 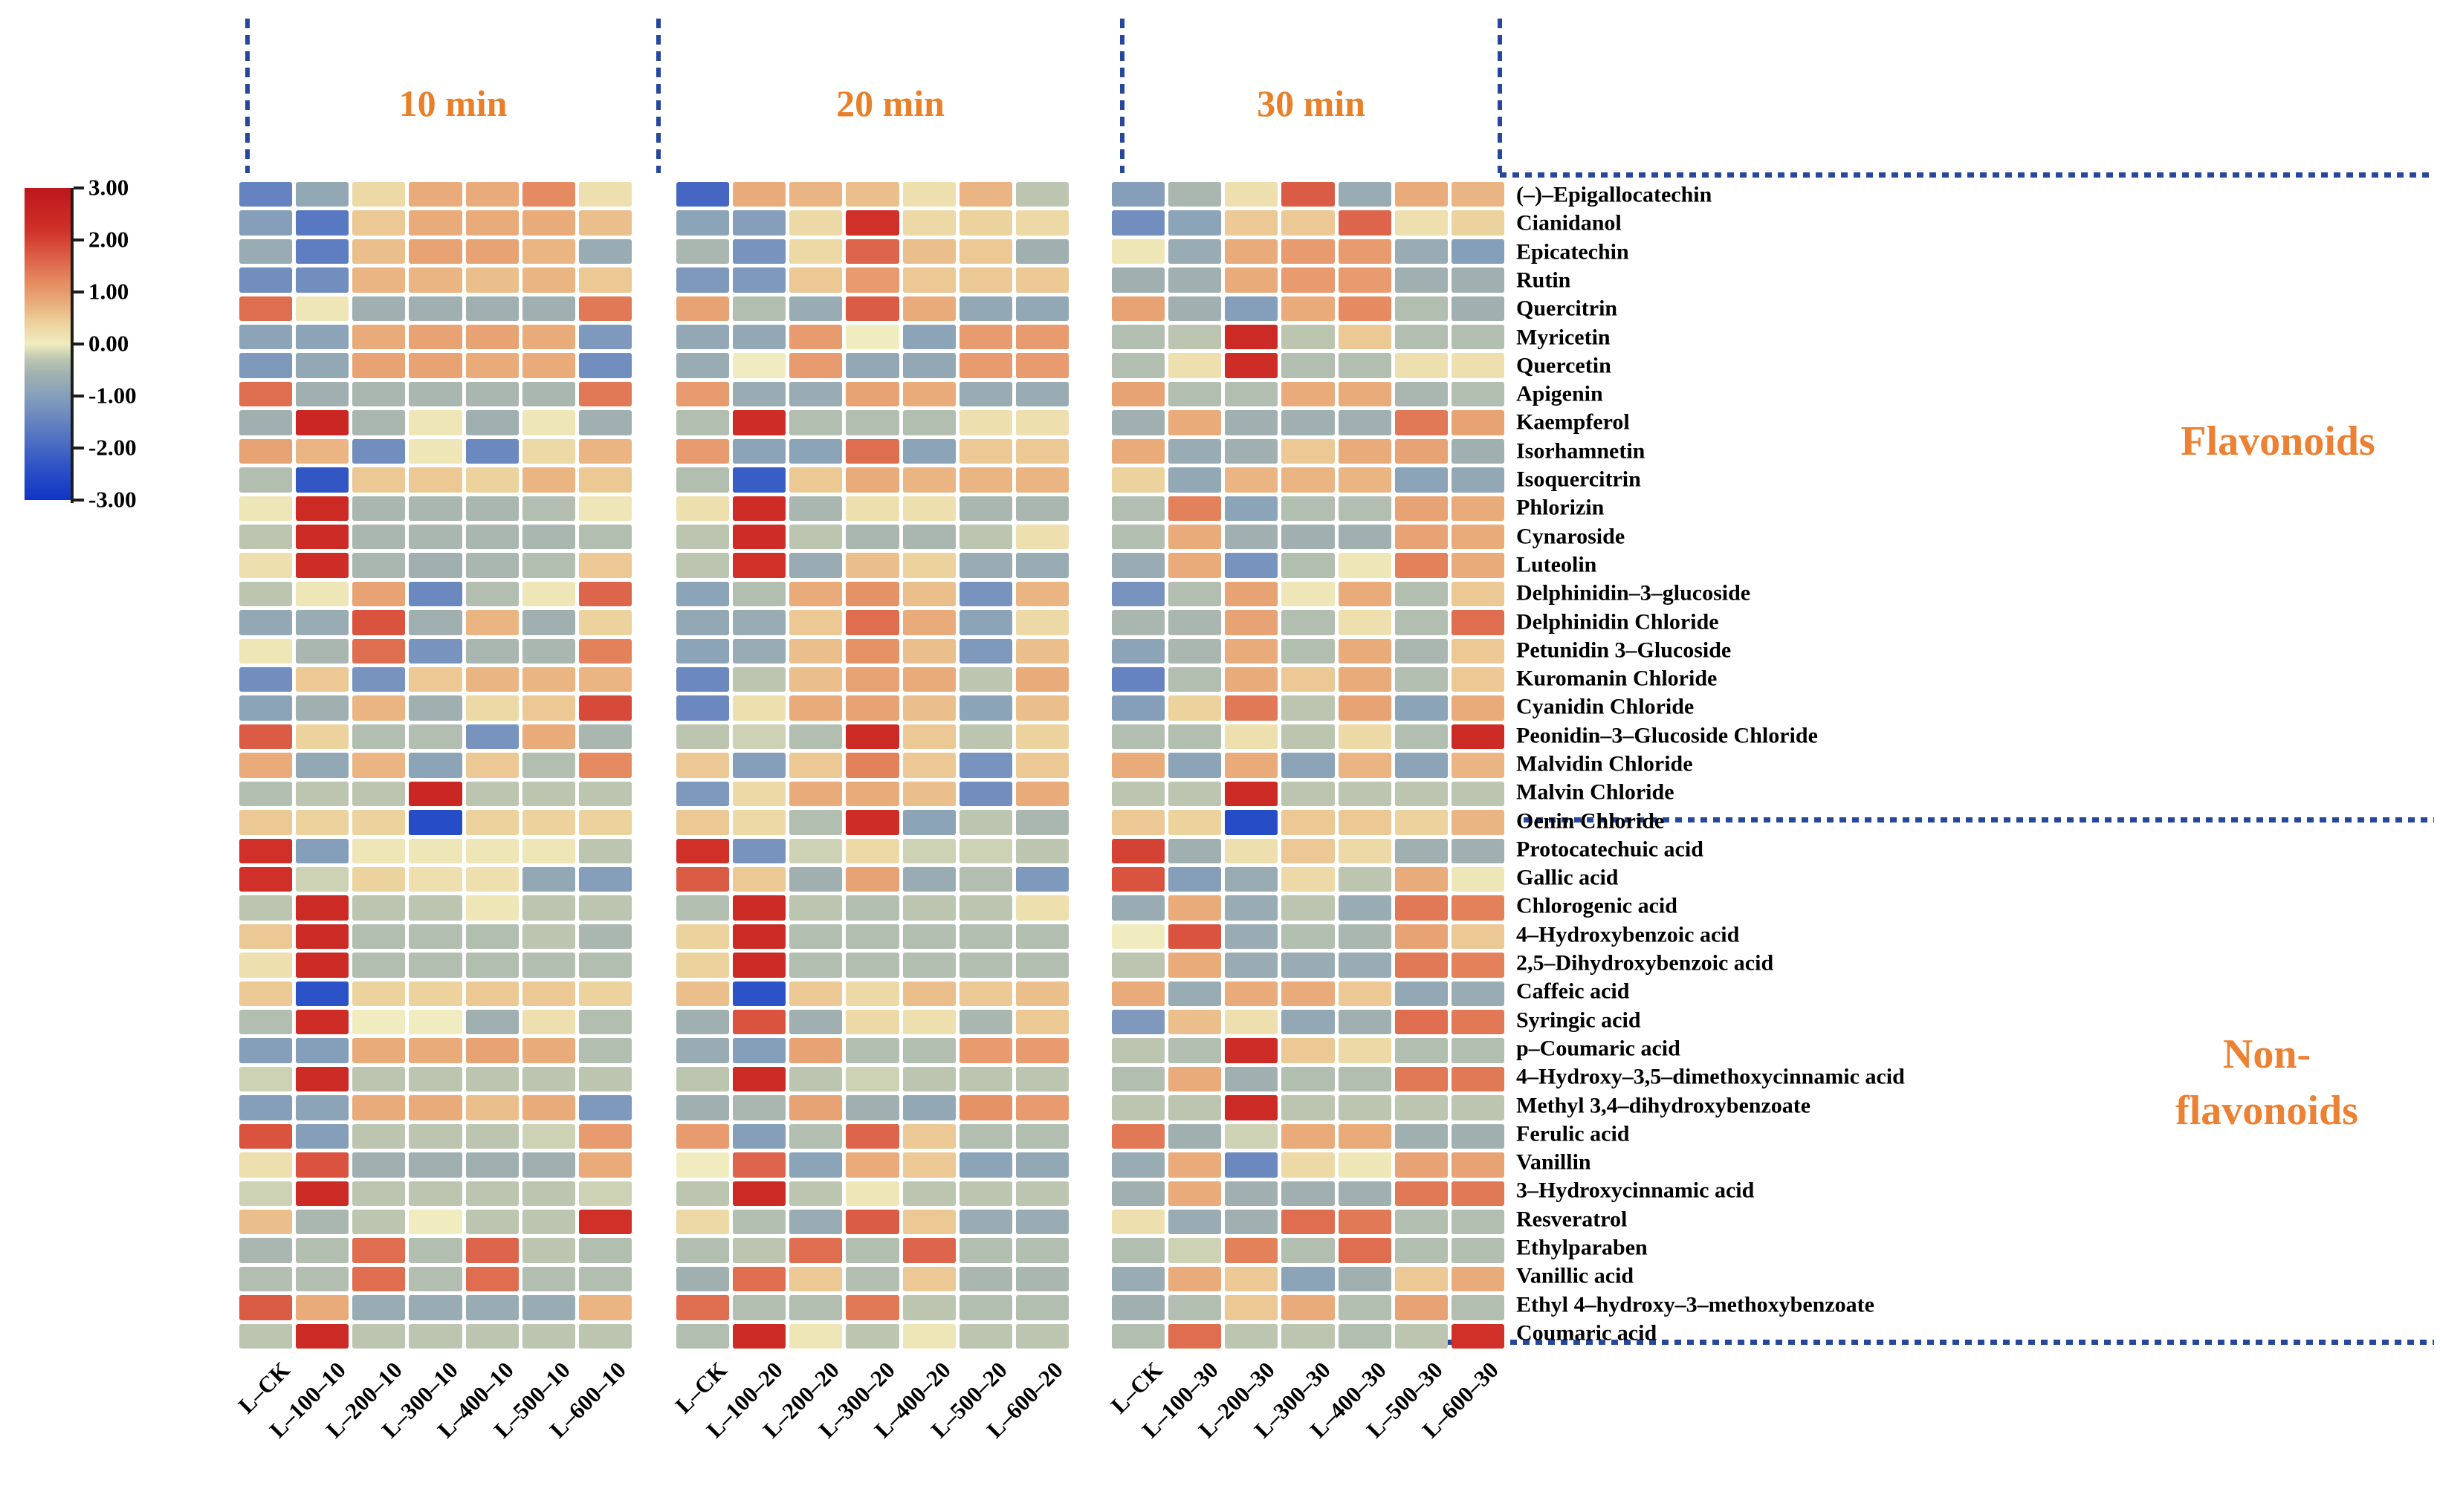 What do you see at coordinates (1553, 1162) in the screenshot?
I see `row-label: Vanillin` at bounding box center [1553, 1162].